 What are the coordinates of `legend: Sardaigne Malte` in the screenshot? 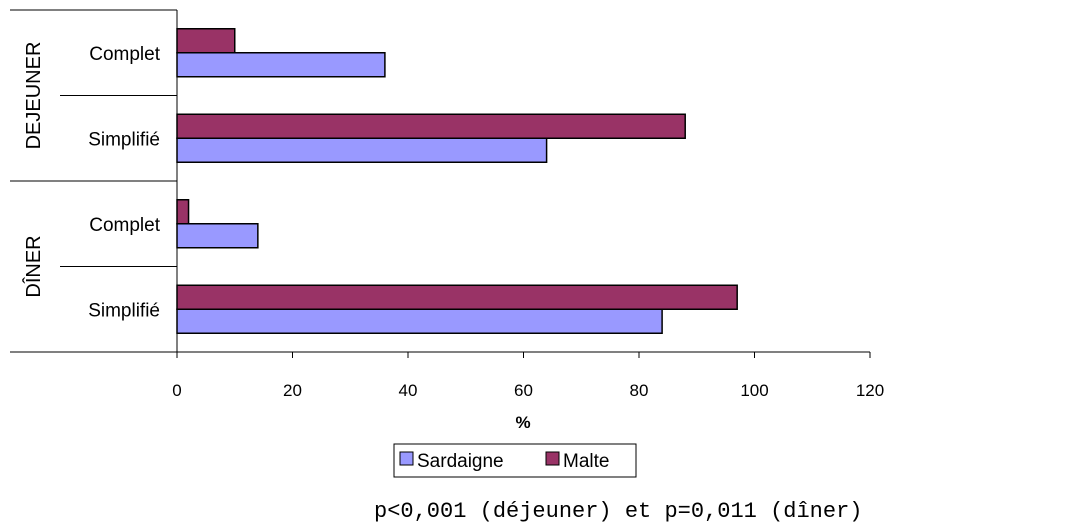 It's located at (515, 460).